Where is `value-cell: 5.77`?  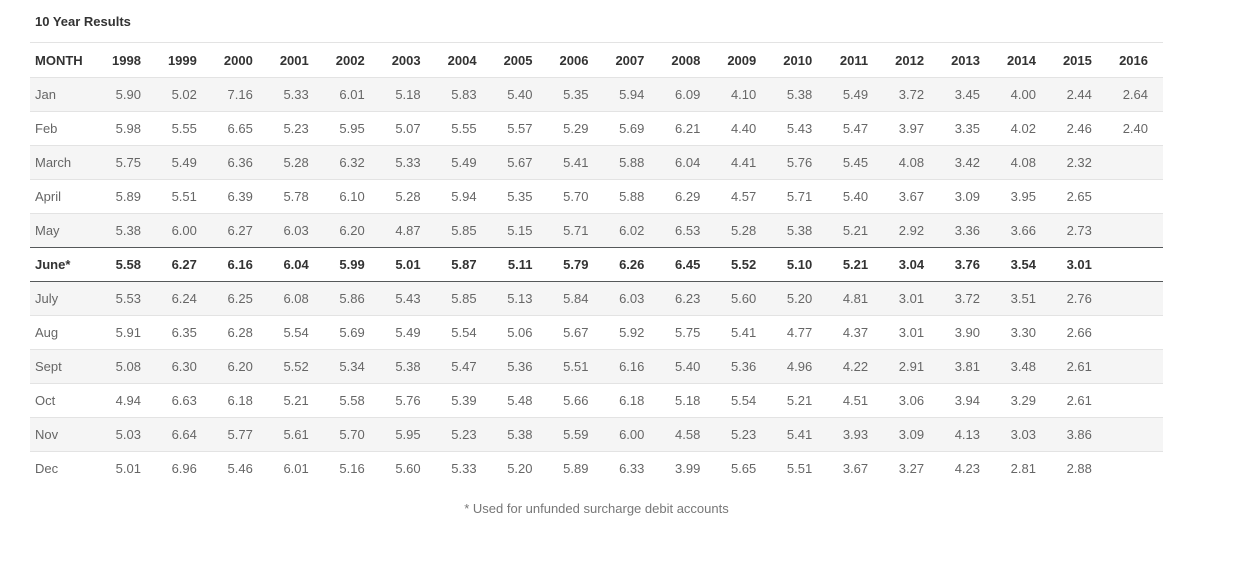
value-cell: 5.77 is located at coordinates (240, 434).